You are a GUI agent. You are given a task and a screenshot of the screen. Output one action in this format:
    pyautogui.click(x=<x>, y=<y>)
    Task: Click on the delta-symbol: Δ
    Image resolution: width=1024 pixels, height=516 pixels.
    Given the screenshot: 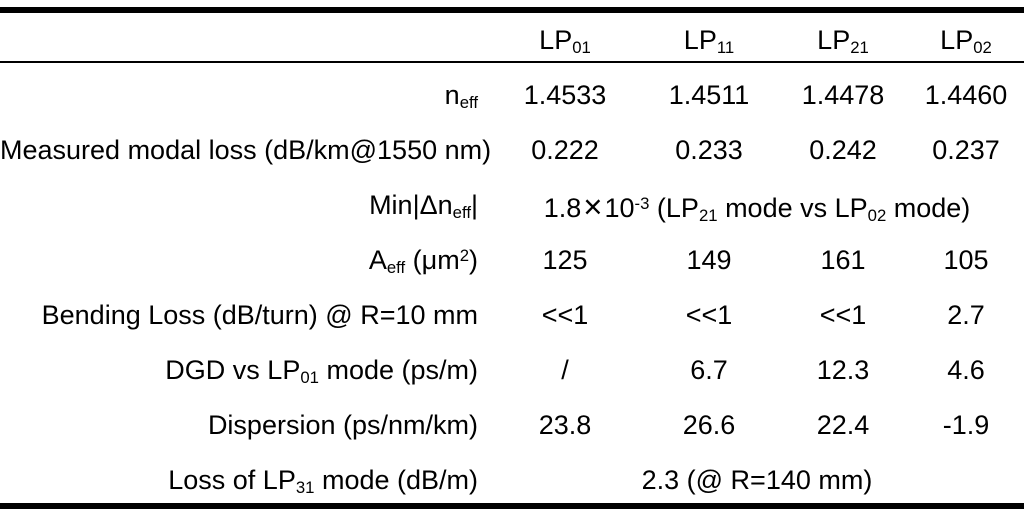 What is the action you would take?
    pyautogui.click(x=428, y=205)
    